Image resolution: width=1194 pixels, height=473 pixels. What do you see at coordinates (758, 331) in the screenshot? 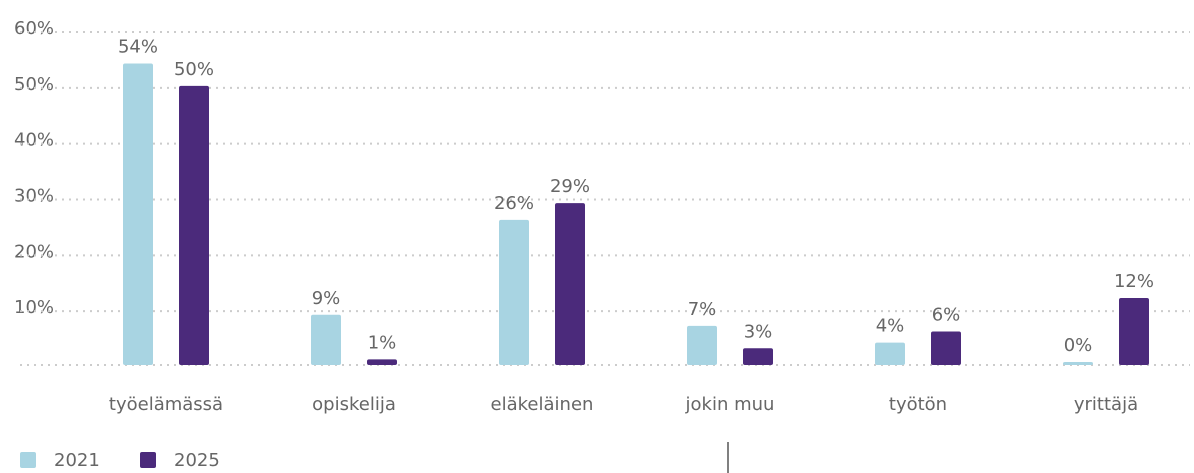
I see `value-label: 3%` at bounding box center [758, 331].